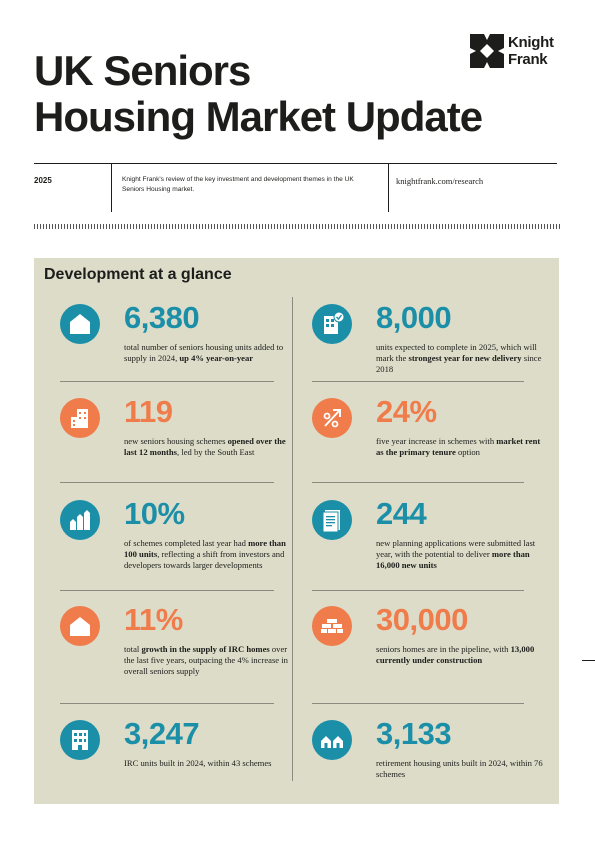 This screenshot has width=595, height=842. What do you see at coordinates (414, 733) in the screenshot?
I see `stat-value: 3,133` at bounding box center [414, 733].